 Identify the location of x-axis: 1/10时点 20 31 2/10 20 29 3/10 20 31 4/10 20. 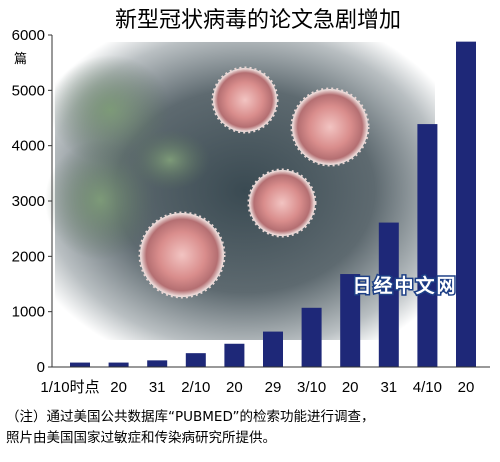
(257, 387).